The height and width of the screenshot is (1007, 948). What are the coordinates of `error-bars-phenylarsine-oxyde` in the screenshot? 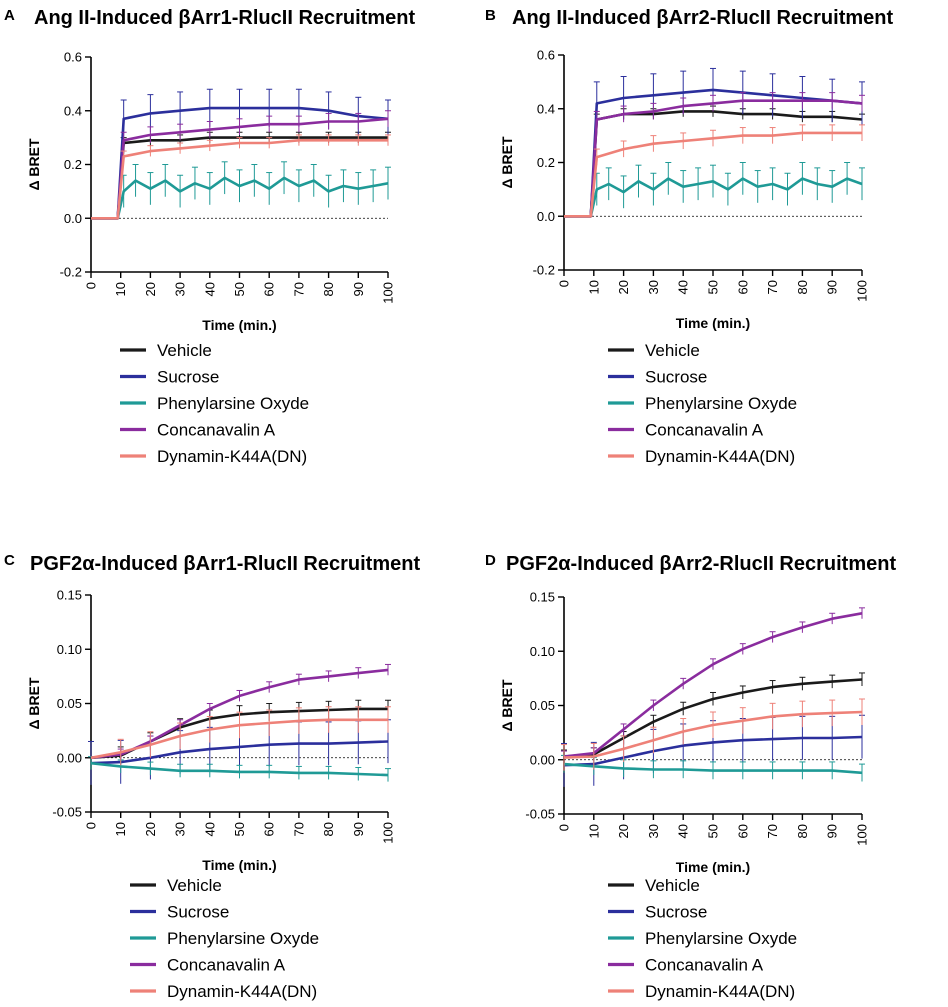 It's located at (255, 184).